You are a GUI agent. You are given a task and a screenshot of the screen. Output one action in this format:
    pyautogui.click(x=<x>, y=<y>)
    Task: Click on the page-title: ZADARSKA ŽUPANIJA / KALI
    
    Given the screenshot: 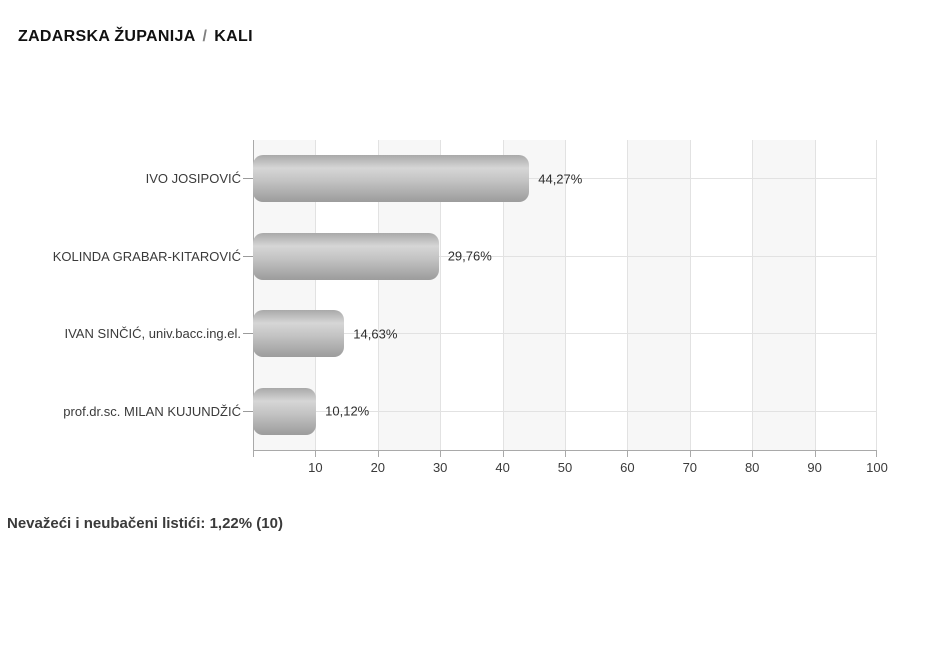 What is the action you would take?
    pyautogui.click(x=135, y=37)
    